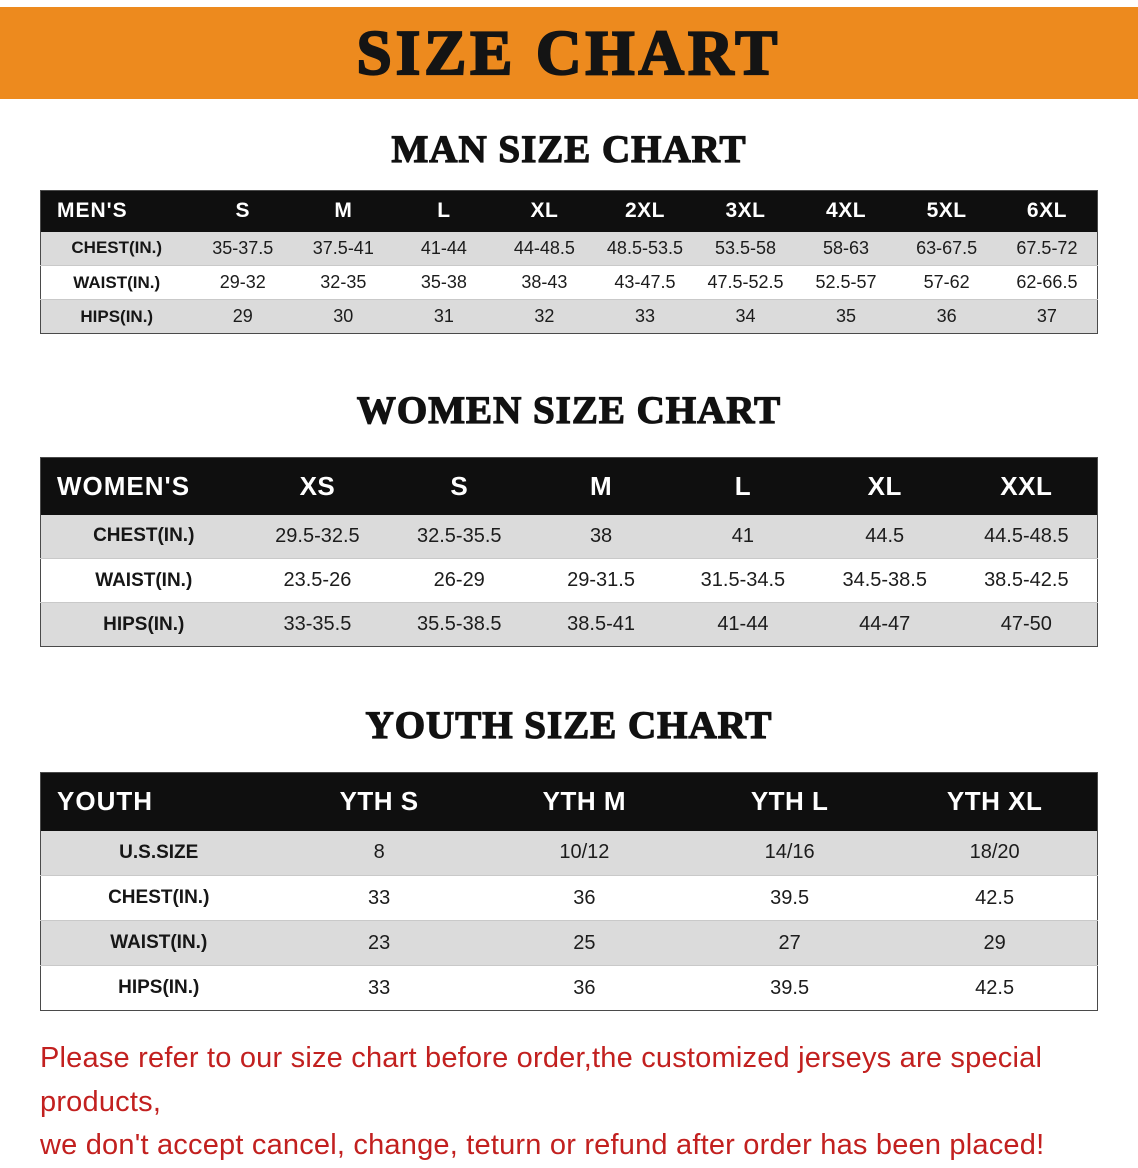  I want to click on men-section-heading: MAN SIZE CHART, so click(569, 149).